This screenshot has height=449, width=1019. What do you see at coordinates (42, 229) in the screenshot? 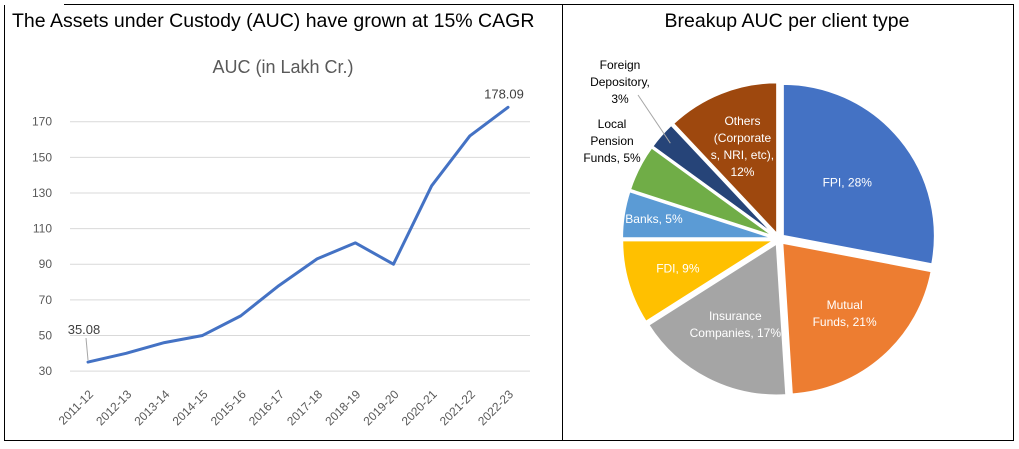
I see `y-tick-label: 110` at bounding box center [42, 229].